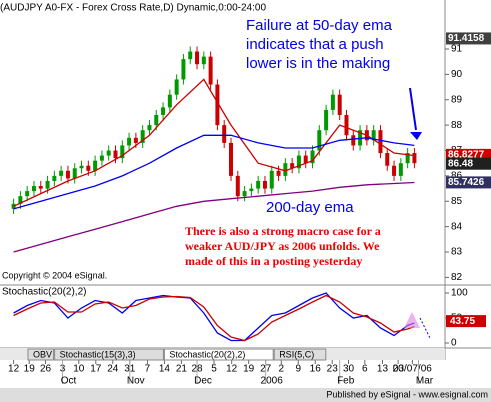 The height and width of the screenshot is (402, 491). Describe the element at coordinates (457, 226) in the screenshot. I see `y-tick-label: 84` at that location.